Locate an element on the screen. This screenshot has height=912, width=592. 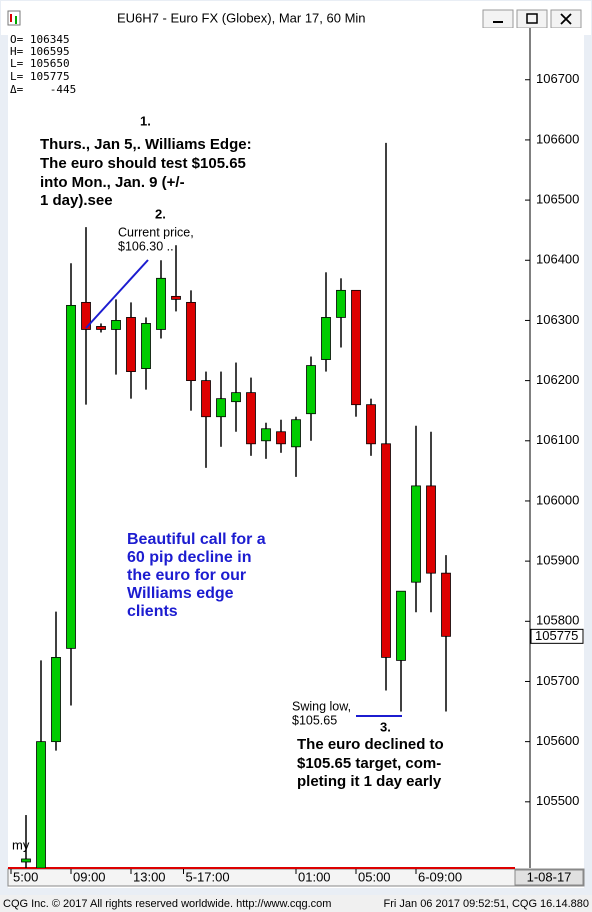
annotation: into Mon., Jan. 9 (+/- is located at coordinates (112, 182).